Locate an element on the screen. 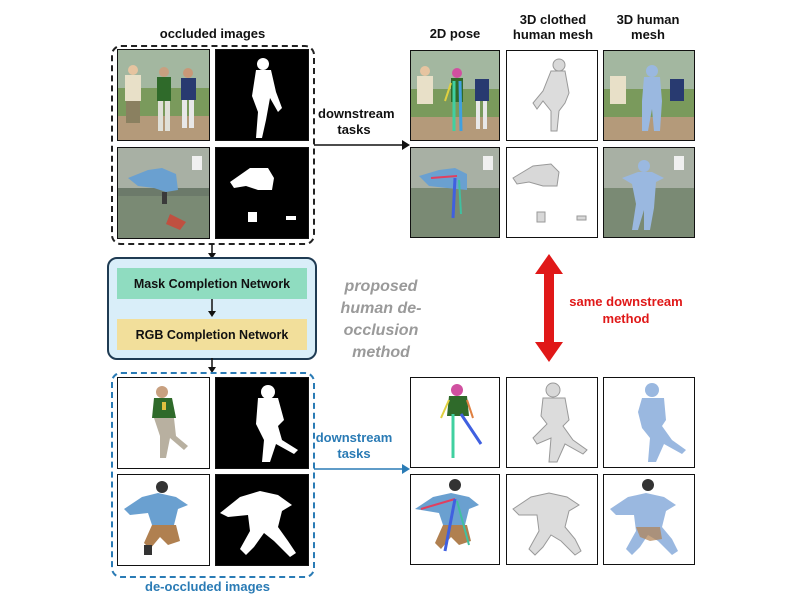 This screenshot has width=800, height=600. mask-completion-network: Mask Completion Network is located at coordinates (212, 283).